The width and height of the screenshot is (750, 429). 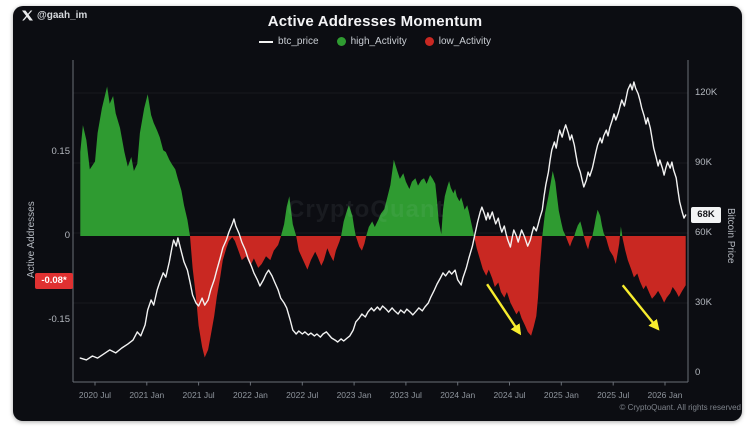 What do you see at coordinates (354, 395) in the screenshot?
I see `axis-tick-label: 2023 Jan` at bounding box center [354, 395].